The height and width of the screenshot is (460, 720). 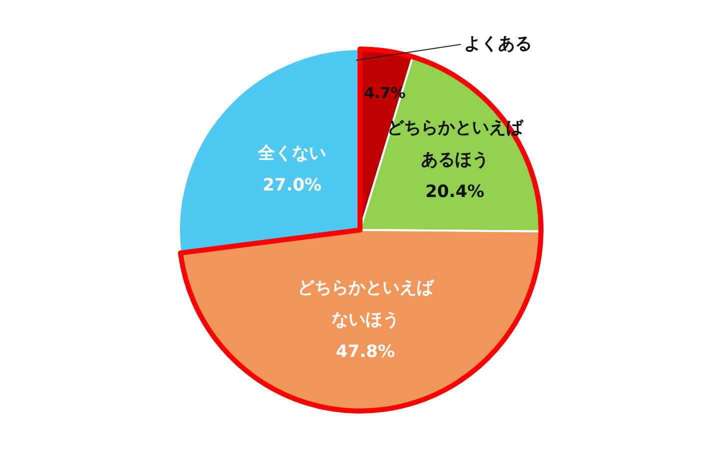 What do you see at coordinates (292, 186) in the screenshot?
I see `data-label: 27.0%` at bounding box center [292, 186].